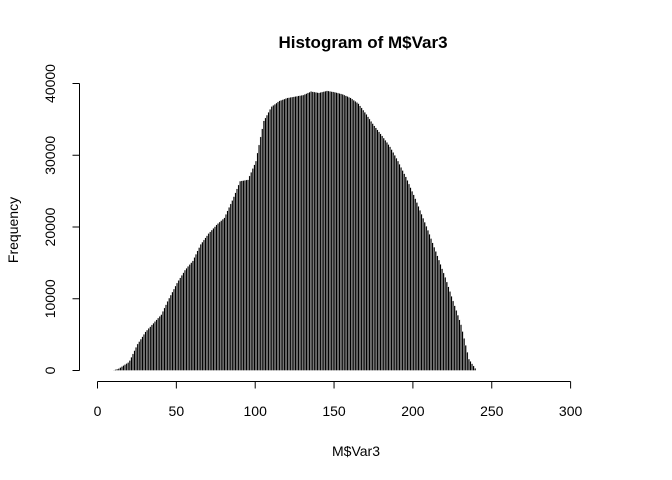  I want to click on y-tick-label: 40000, so click(50, 83).